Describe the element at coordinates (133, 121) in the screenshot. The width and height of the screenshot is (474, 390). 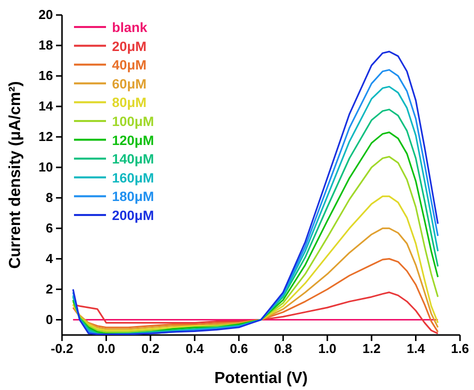
I see `legend-label: 100μM` at that location.